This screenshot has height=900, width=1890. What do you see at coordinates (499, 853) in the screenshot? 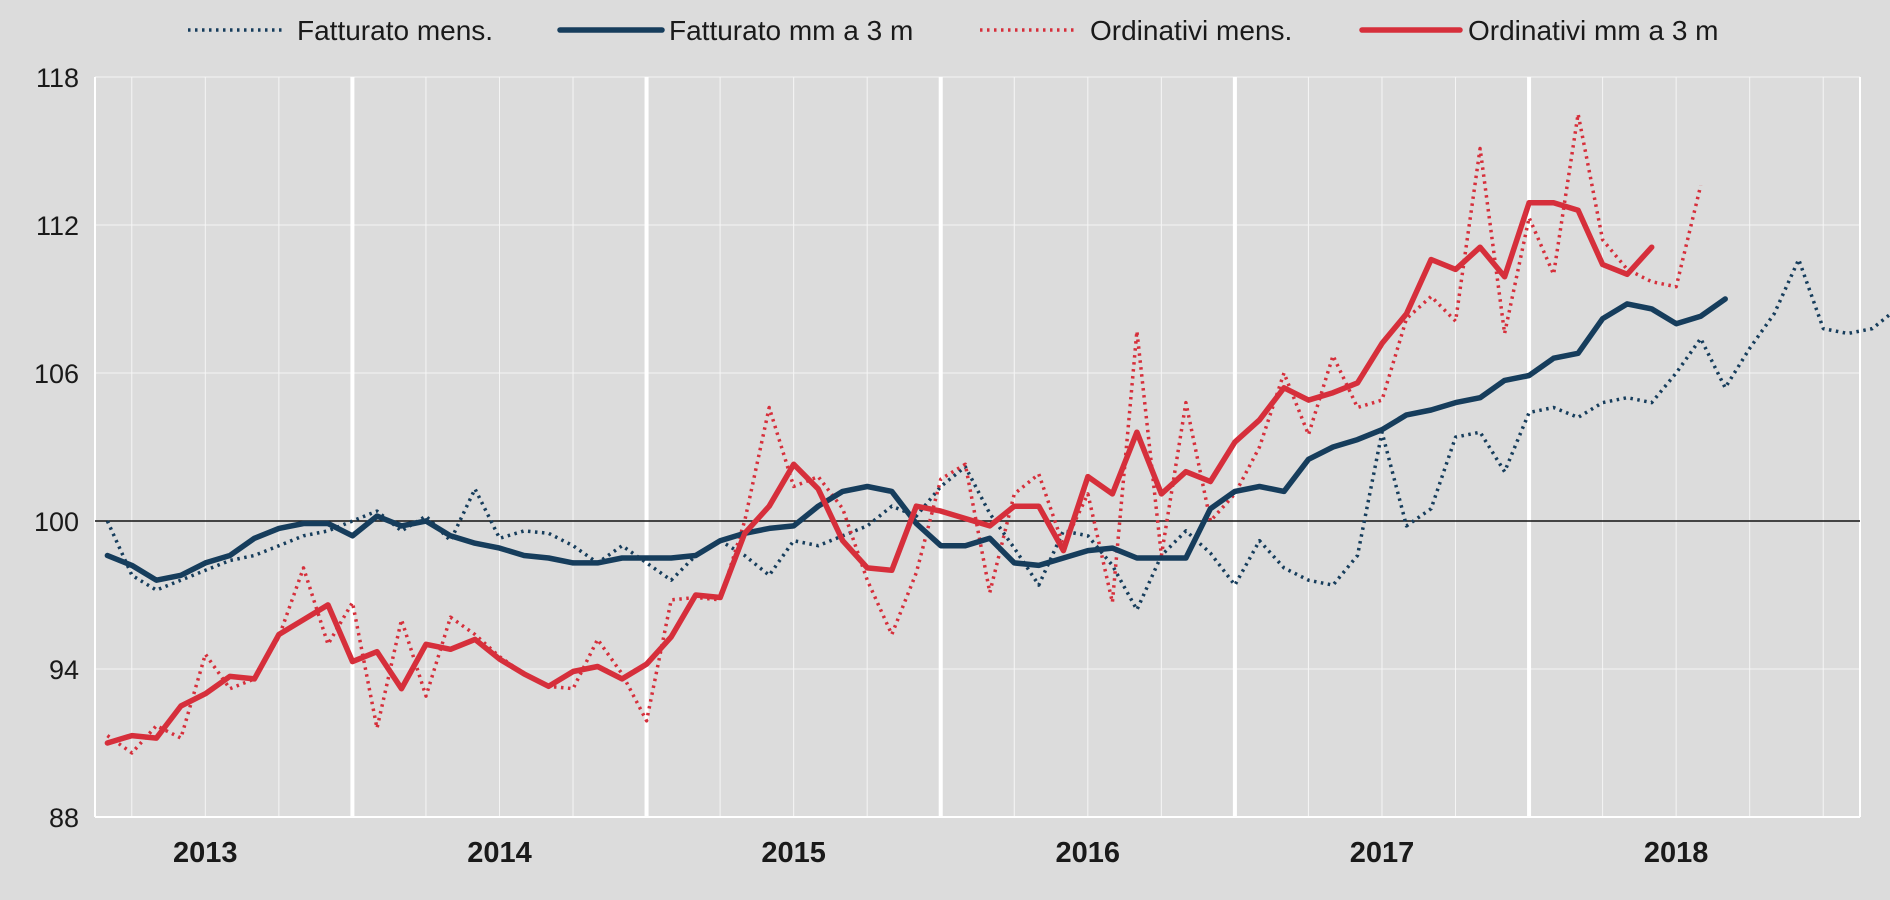
I see `x-tick-label: 2014` at bounding box center [499, 853].